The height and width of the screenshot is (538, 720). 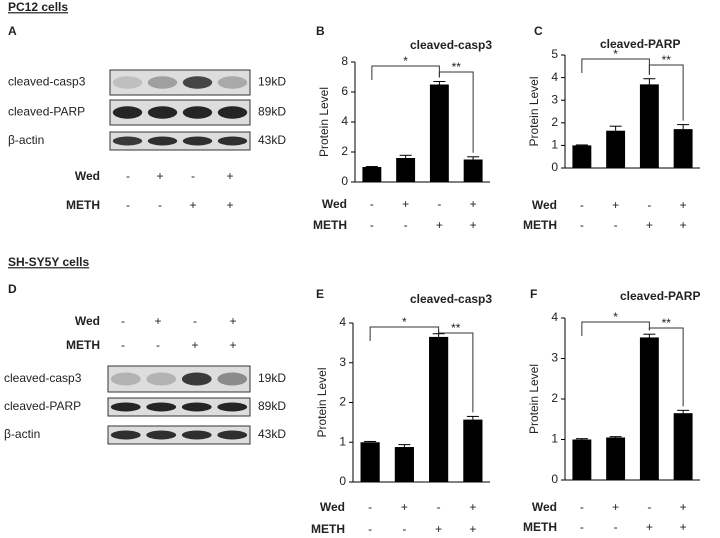 What do you see at coordinates (404, 322) in the screenshot?
I see `significance-label: *` at bounding box center [404, 322].